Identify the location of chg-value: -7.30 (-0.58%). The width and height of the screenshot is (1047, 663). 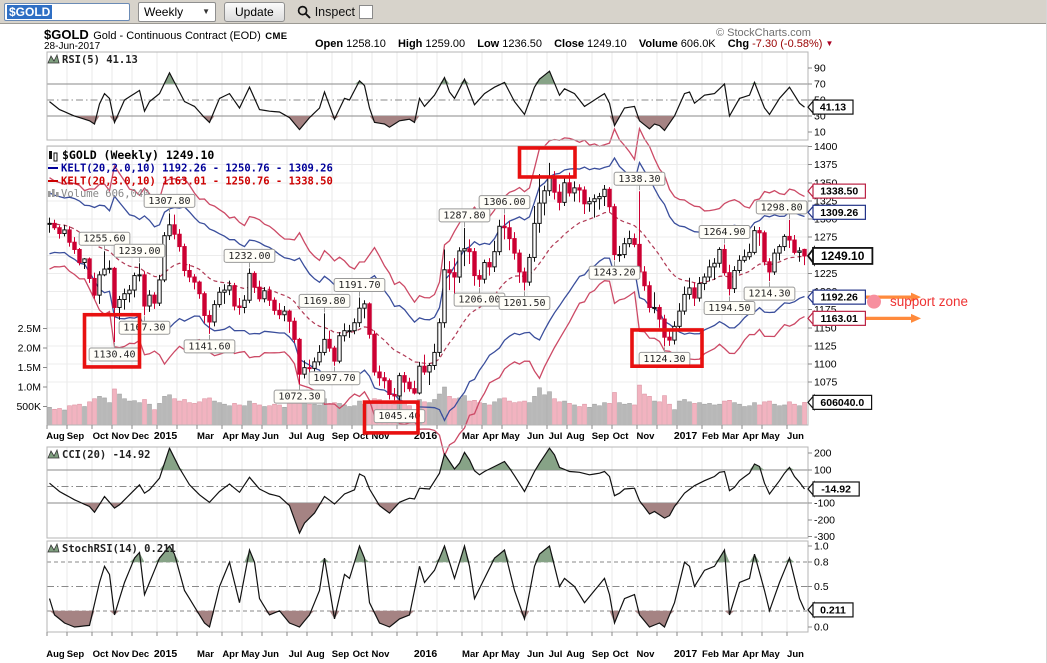
(787, 44).